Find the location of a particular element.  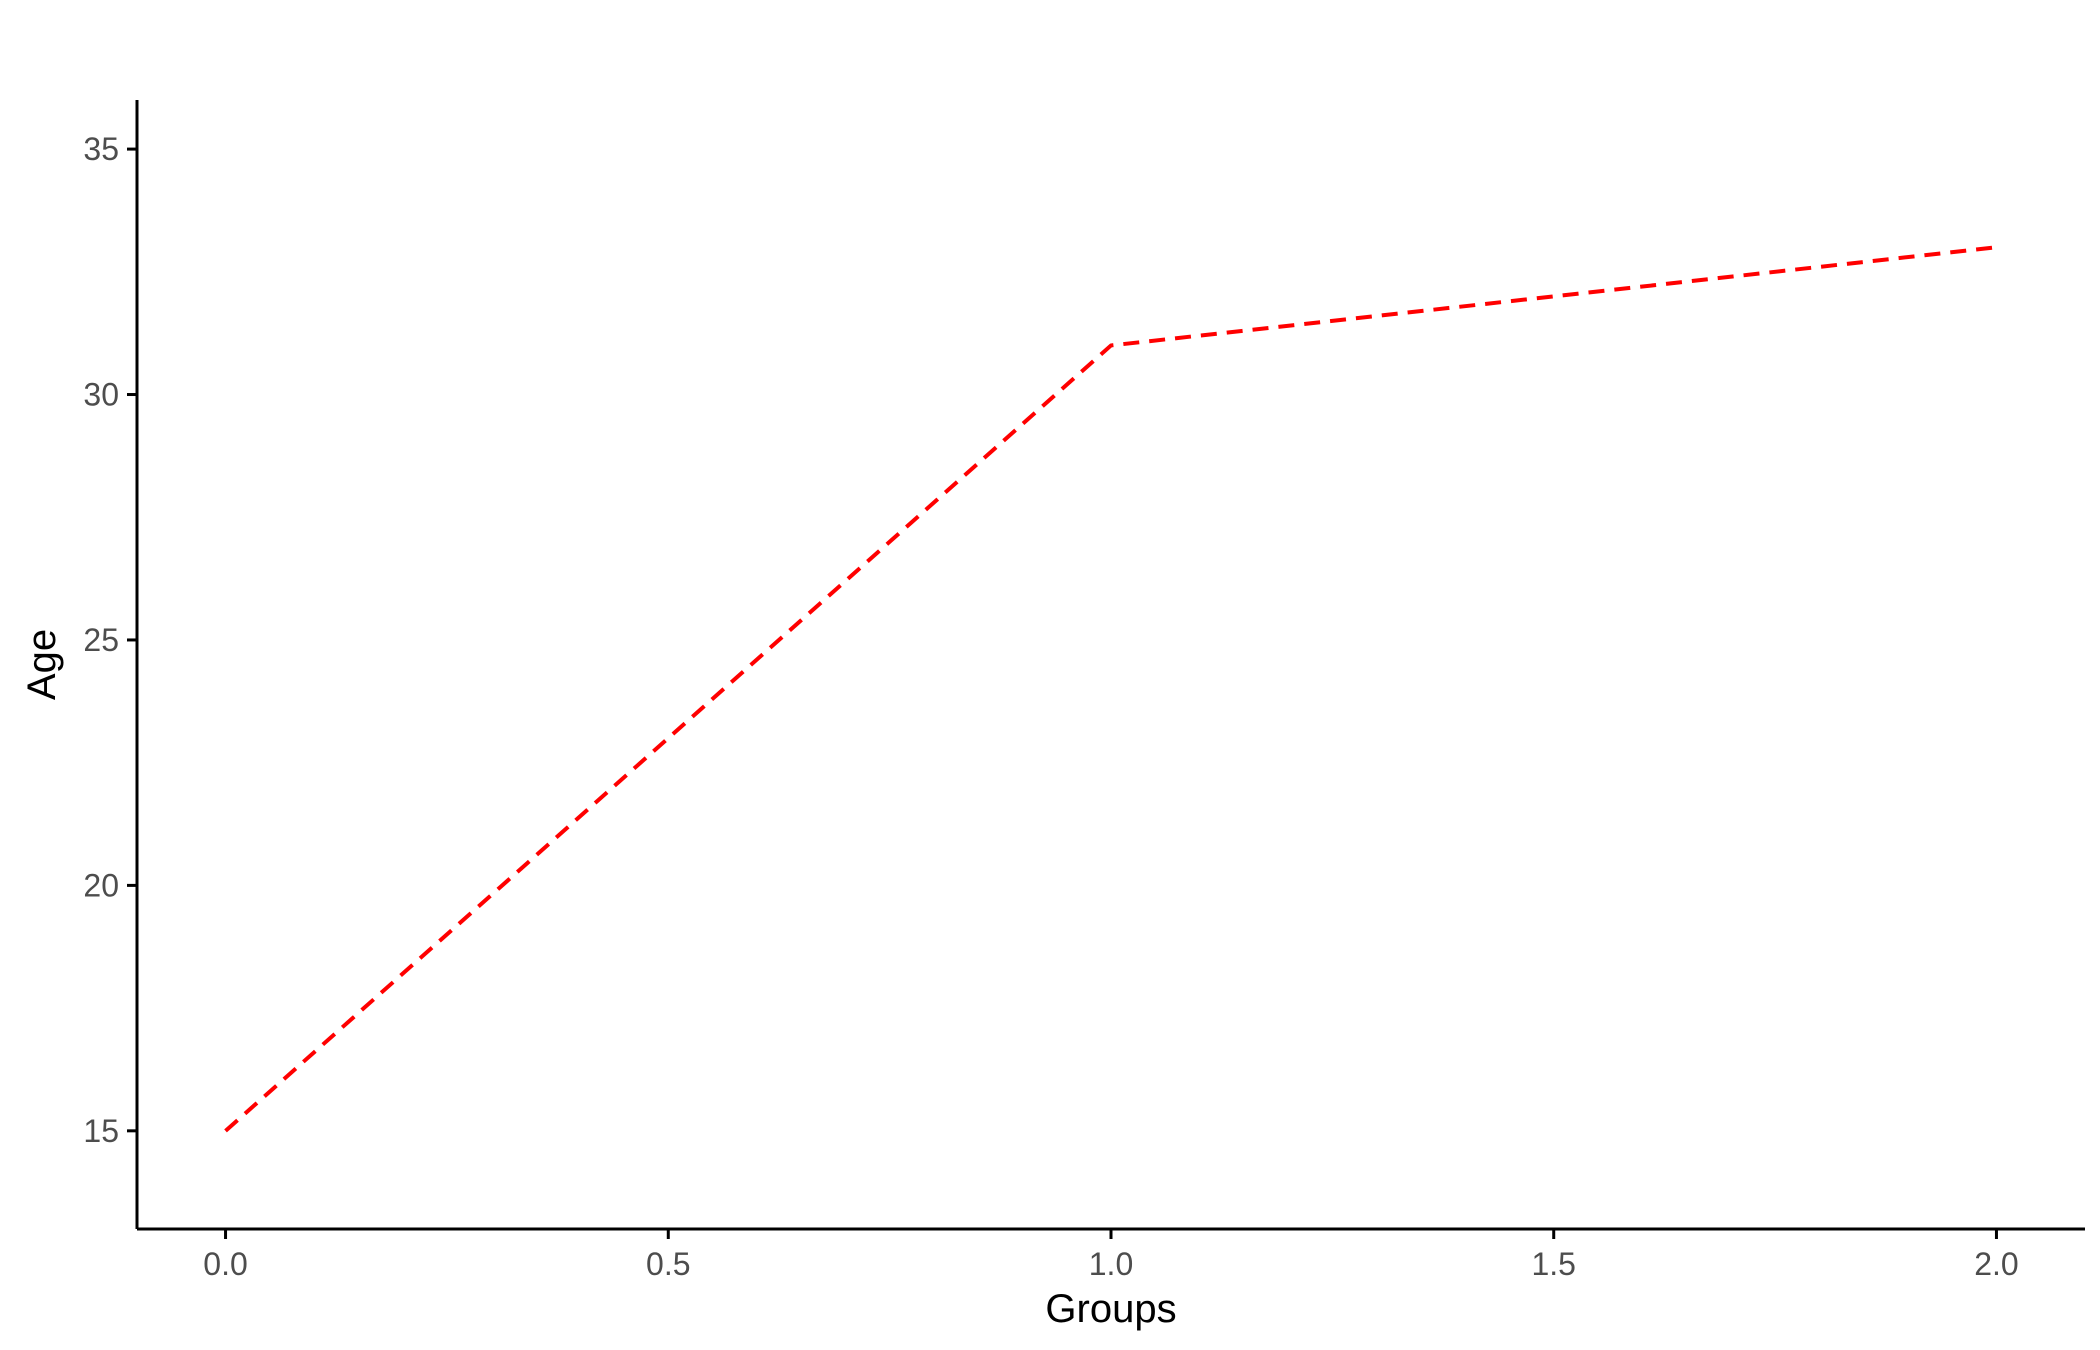

y-tick-label: 30 is located at coordinates (101, 395).